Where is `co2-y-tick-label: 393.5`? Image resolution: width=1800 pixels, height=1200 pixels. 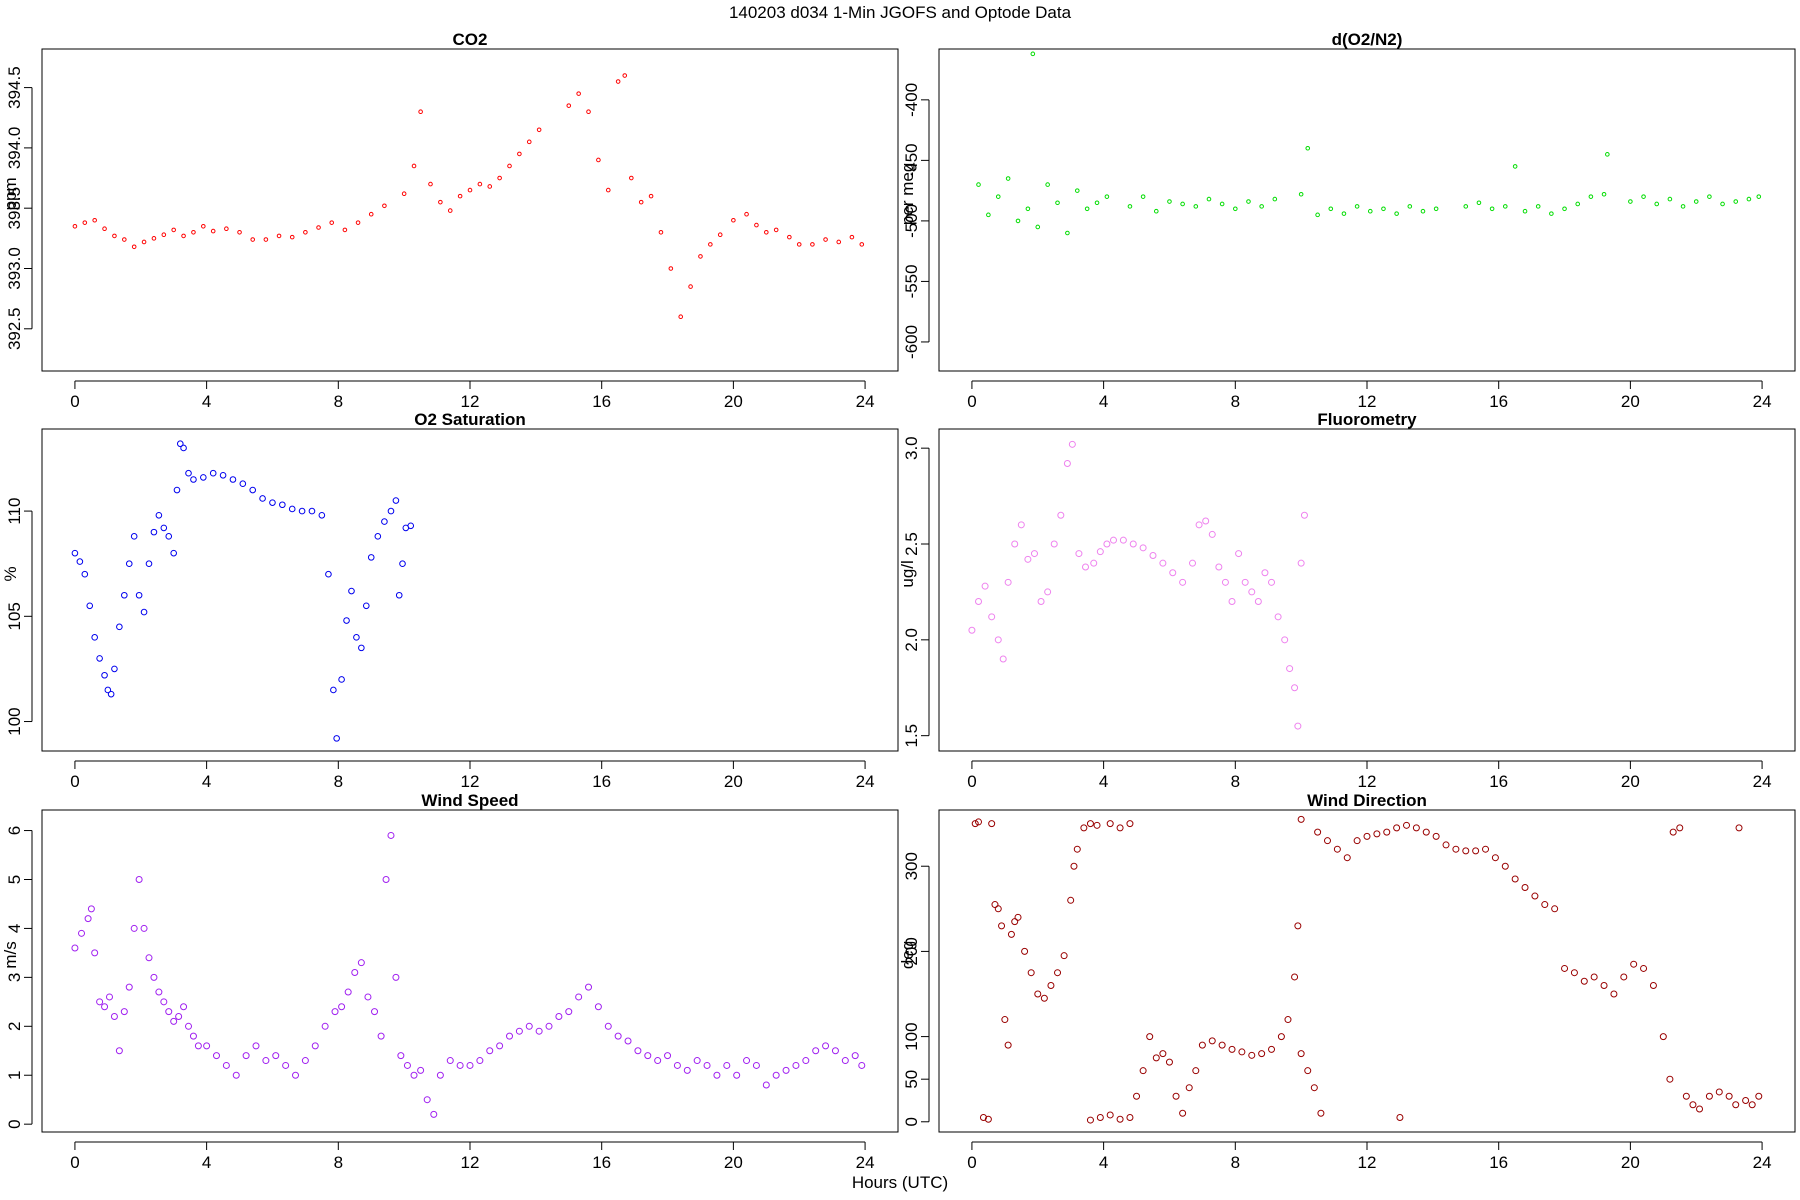
co2-y-tick-label: 393.5 is located at coordinates (14, 208).